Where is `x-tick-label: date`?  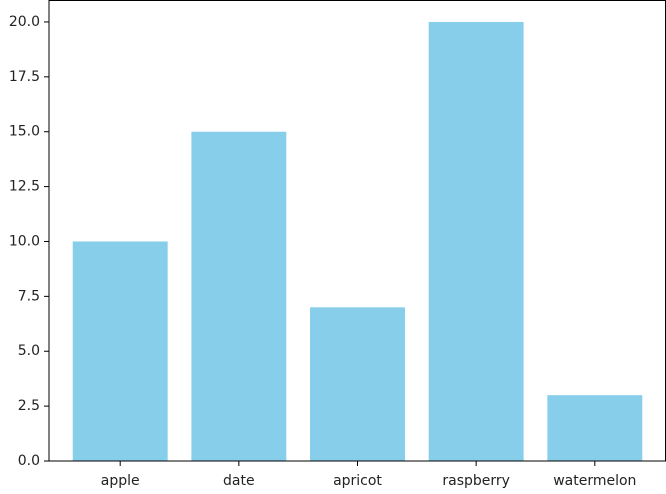
x-tick-label: date is located at coordinates (239, 481).